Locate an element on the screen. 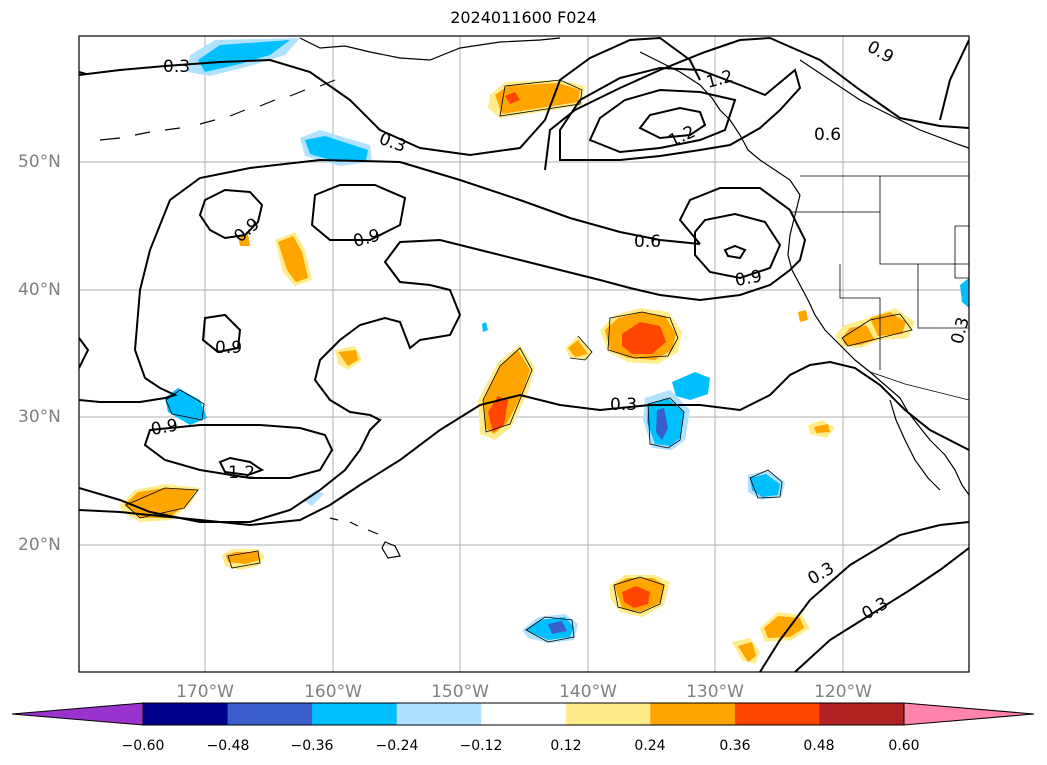 The image size is (1047, 765). map-title: 2024011600 F024 is located at coordinates (523, 17).